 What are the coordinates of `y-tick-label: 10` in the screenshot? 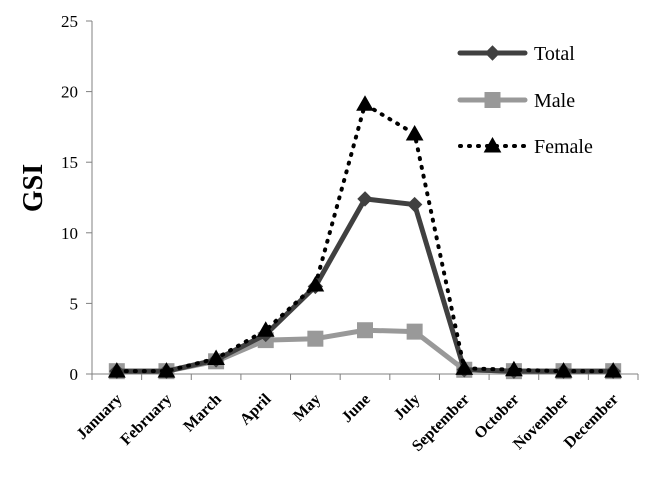 It's located at (69, 233).